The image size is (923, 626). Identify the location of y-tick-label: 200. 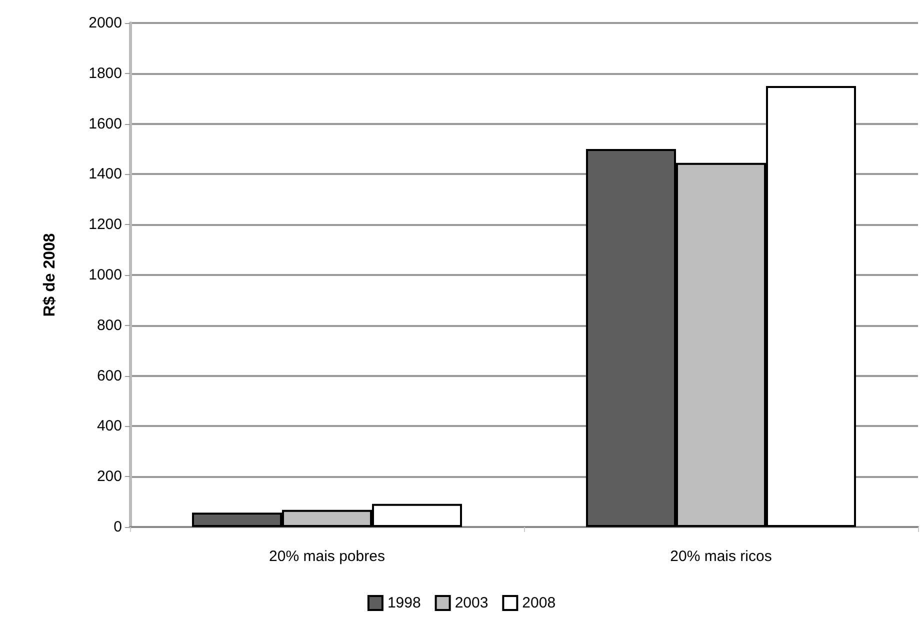
(109, 477).